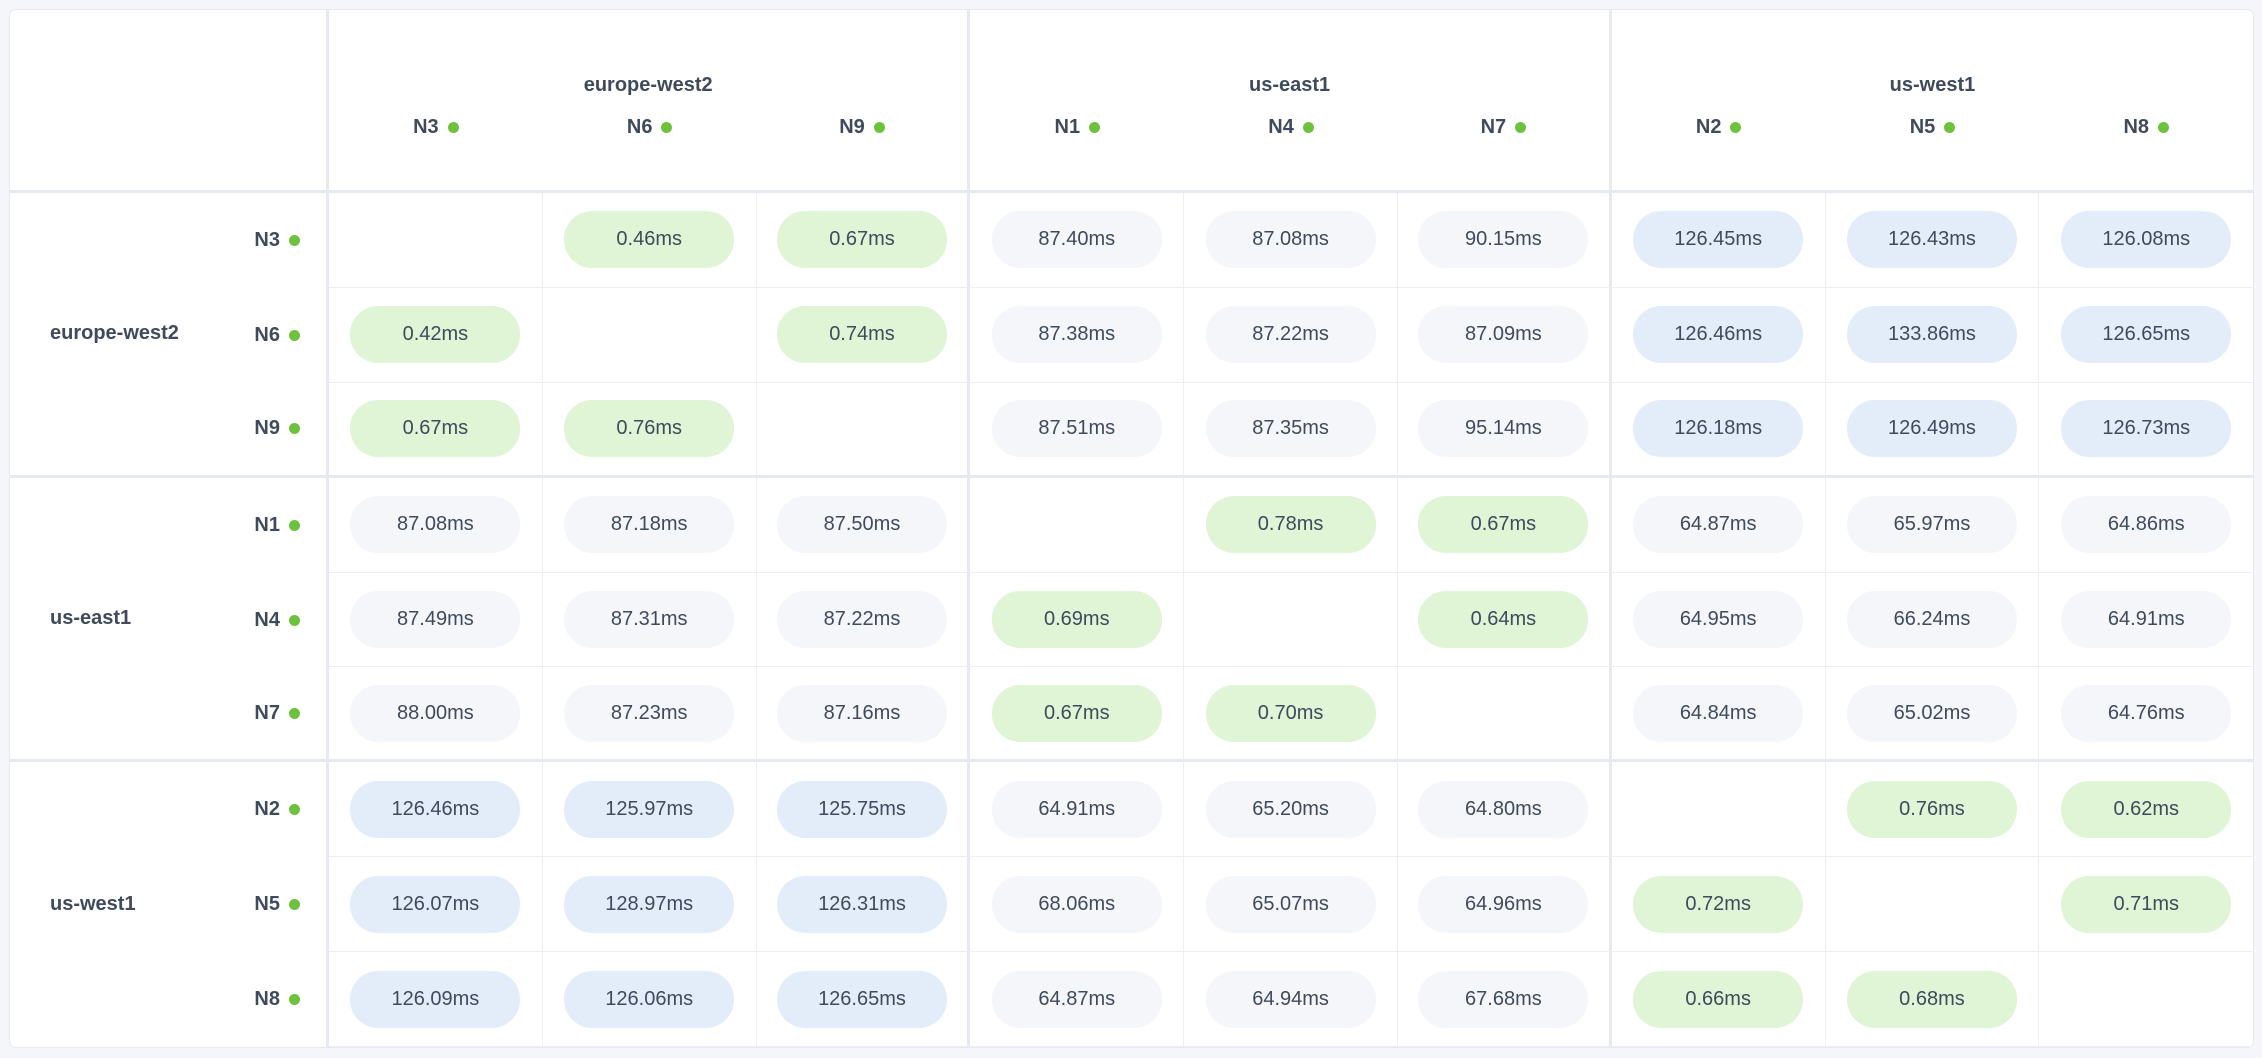 This screenshot has height=1058, width=2262. What do you see at coordinates (1932, 620) in the screenshot?
I see `latency-cell: 66.24ms` at bounding box center [1932, 620].